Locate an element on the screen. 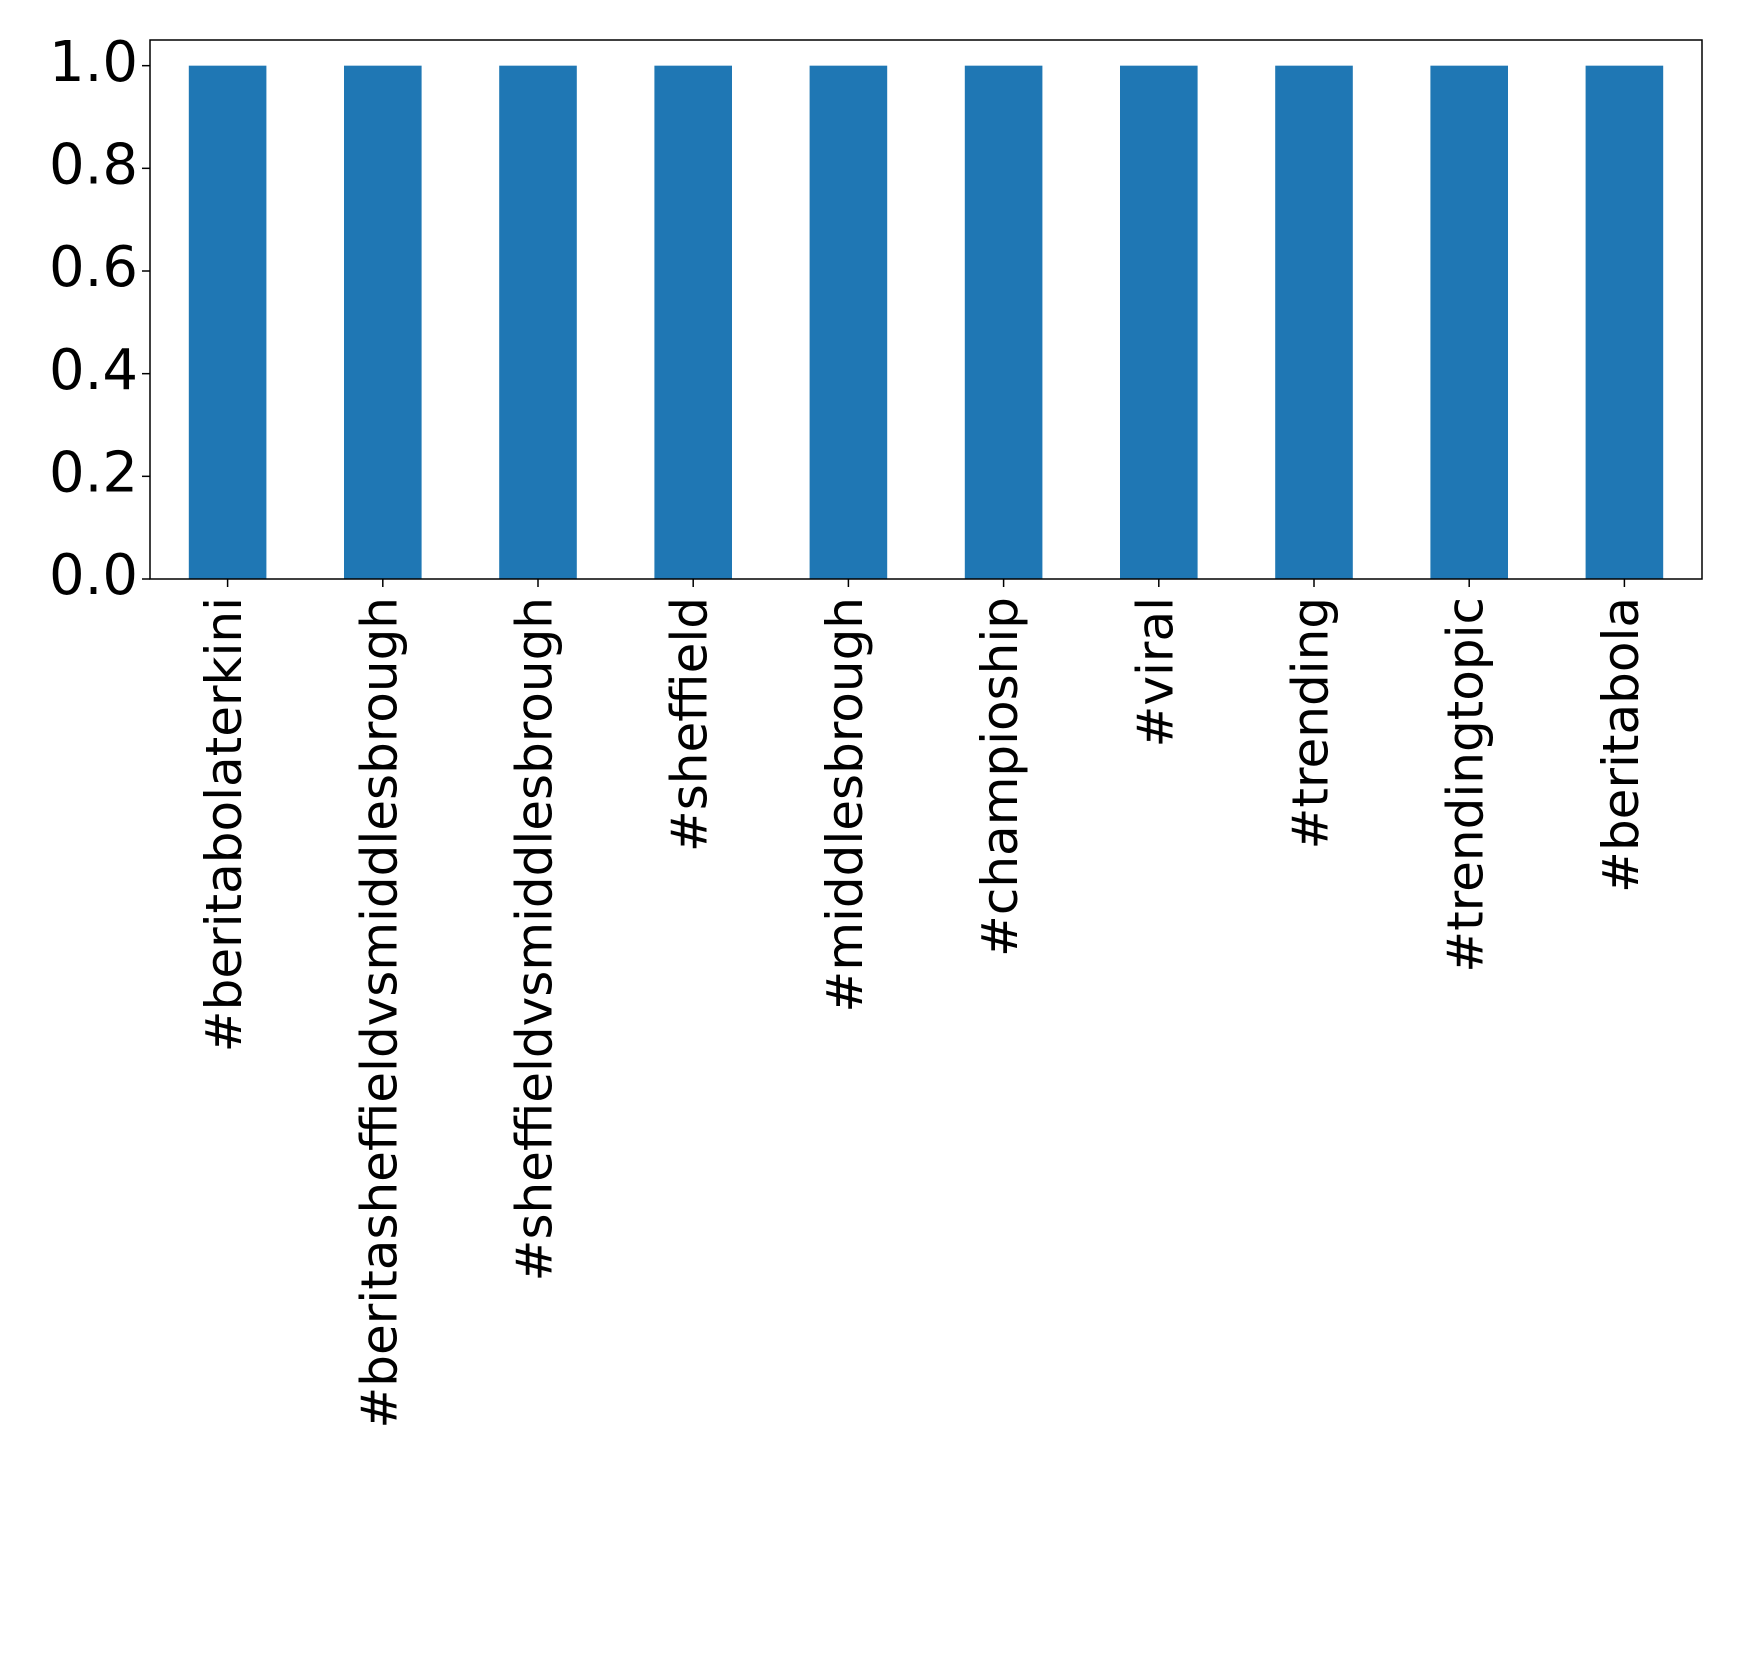 Image resolution: width=1739 pixels, height=1672 pixels. x-tick-label: #beritabola is located at coordinates (1621, 745).